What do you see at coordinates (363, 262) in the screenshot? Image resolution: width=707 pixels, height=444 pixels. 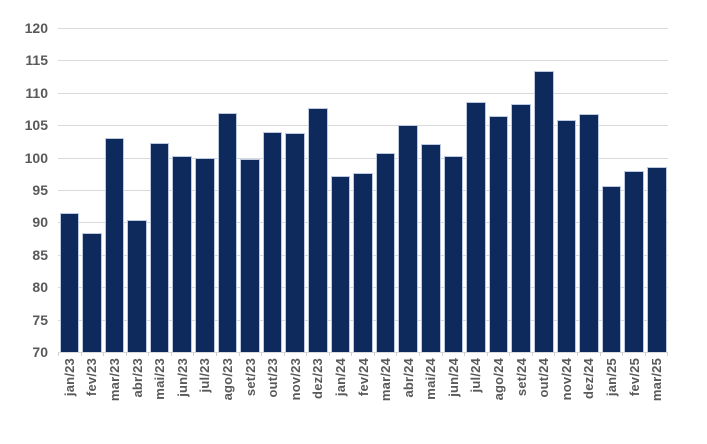 I see `bar-fev/24` at bounding box center [363, 262].